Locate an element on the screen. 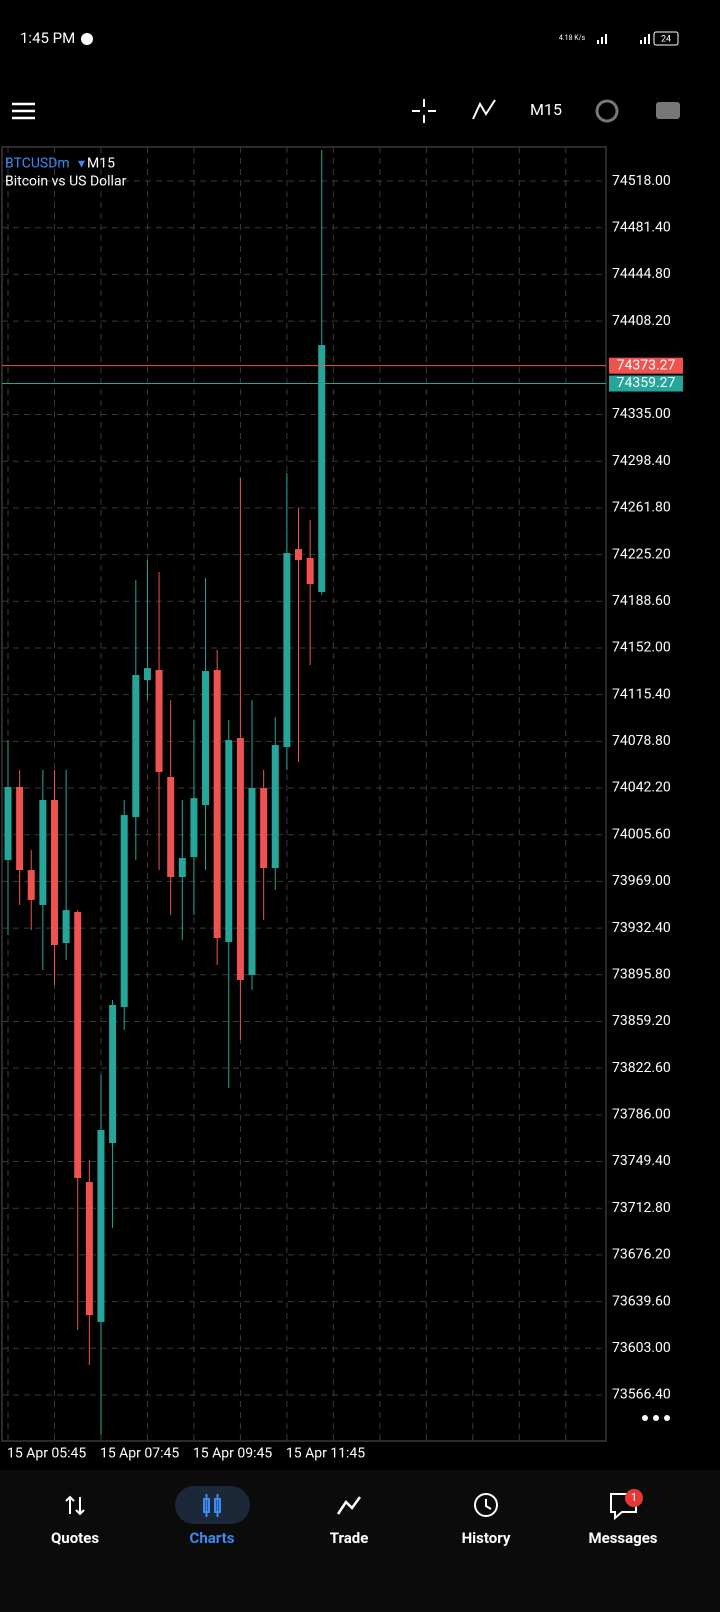 The width and height of the screenshot is (720, 1612). net-speed: 4.18 K/s is located at coordinates (572, 38).